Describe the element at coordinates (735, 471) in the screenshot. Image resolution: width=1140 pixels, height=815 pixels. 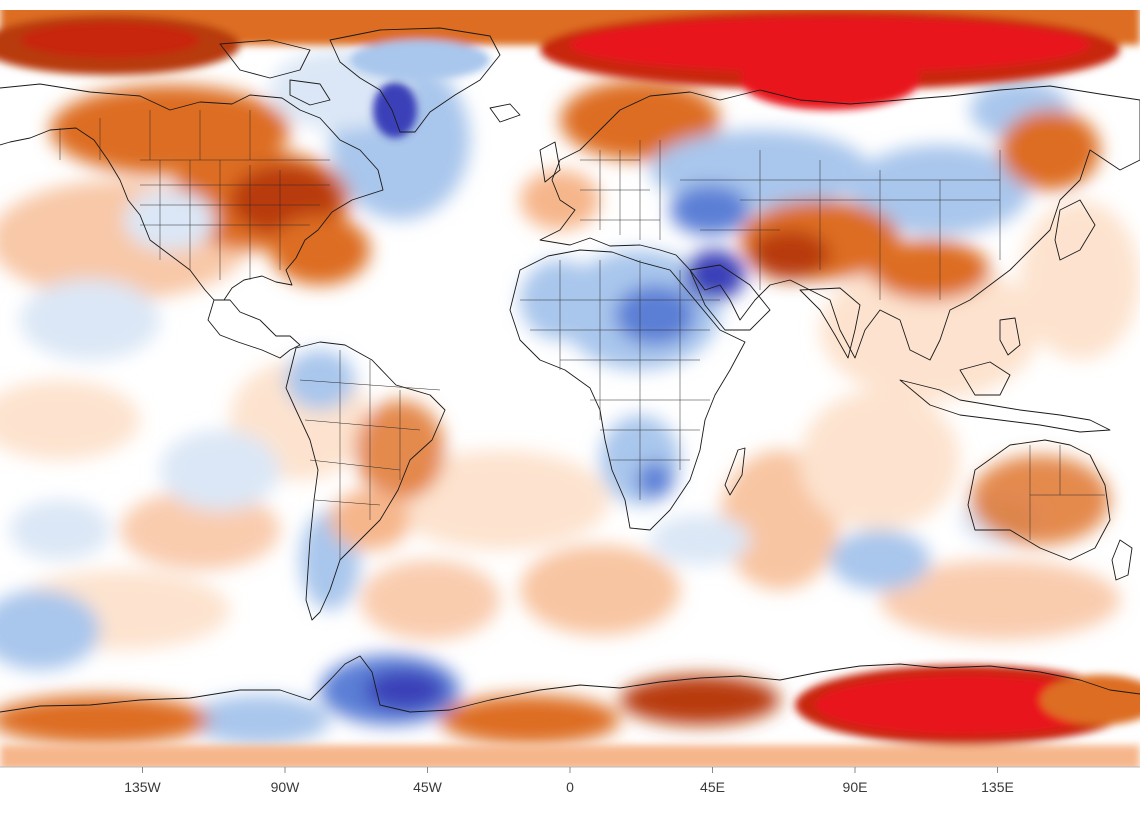
I see `coastline-madagascar` at that location.